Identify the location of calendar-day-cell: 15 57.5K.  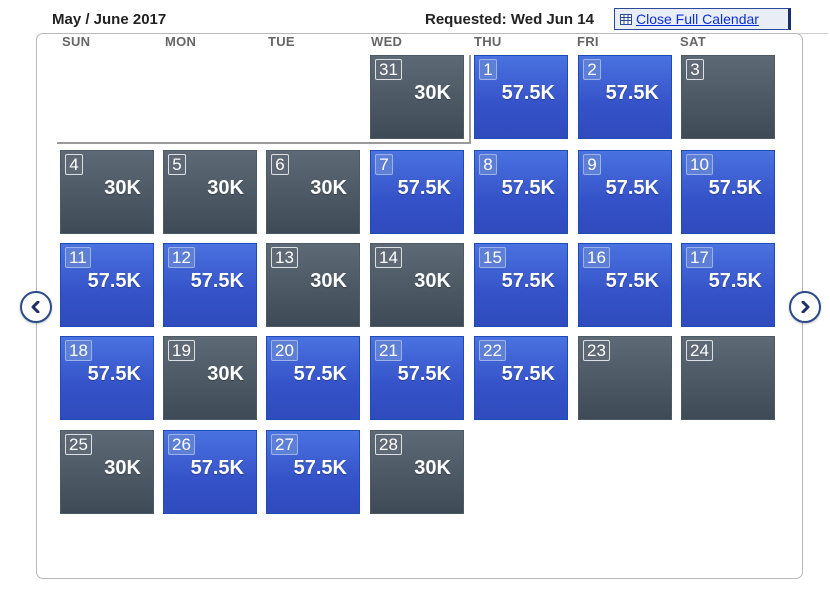
(521, 285).